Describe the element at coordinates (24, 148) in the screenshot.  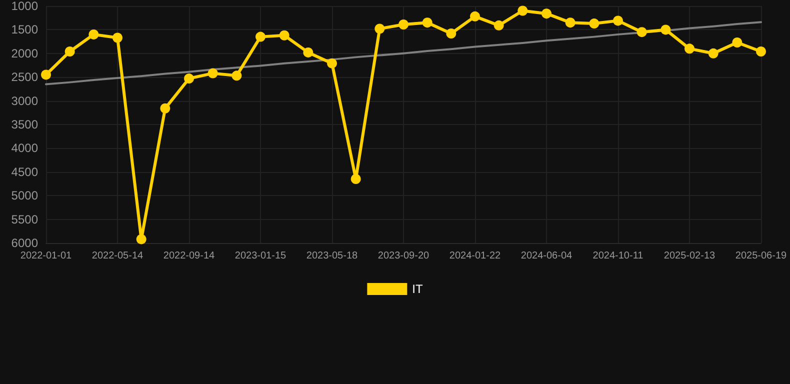
I see `y-tick-label: 4000` at that location.